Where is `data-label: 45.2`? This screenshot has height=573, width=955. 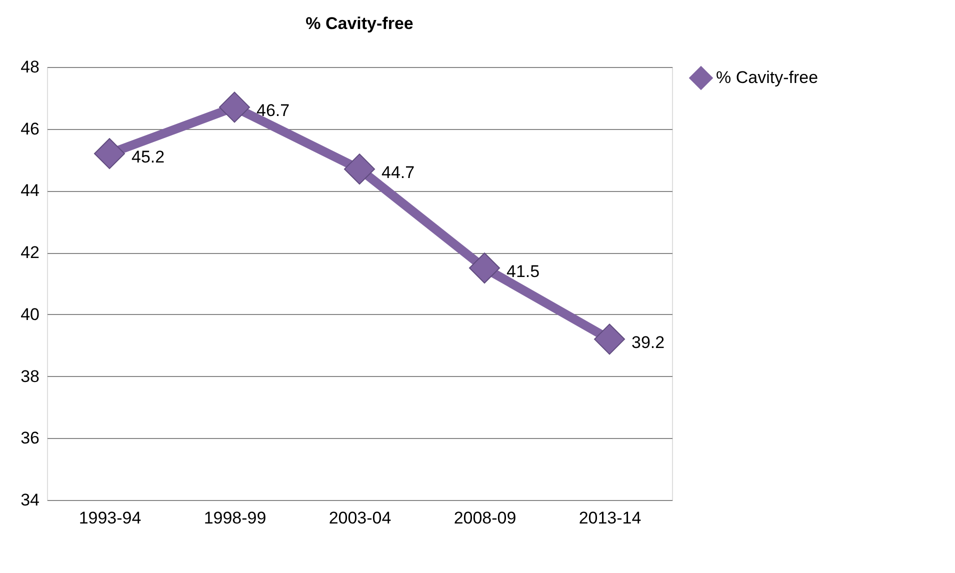
data-label: 45.2 is located at coordinates (148, 157).